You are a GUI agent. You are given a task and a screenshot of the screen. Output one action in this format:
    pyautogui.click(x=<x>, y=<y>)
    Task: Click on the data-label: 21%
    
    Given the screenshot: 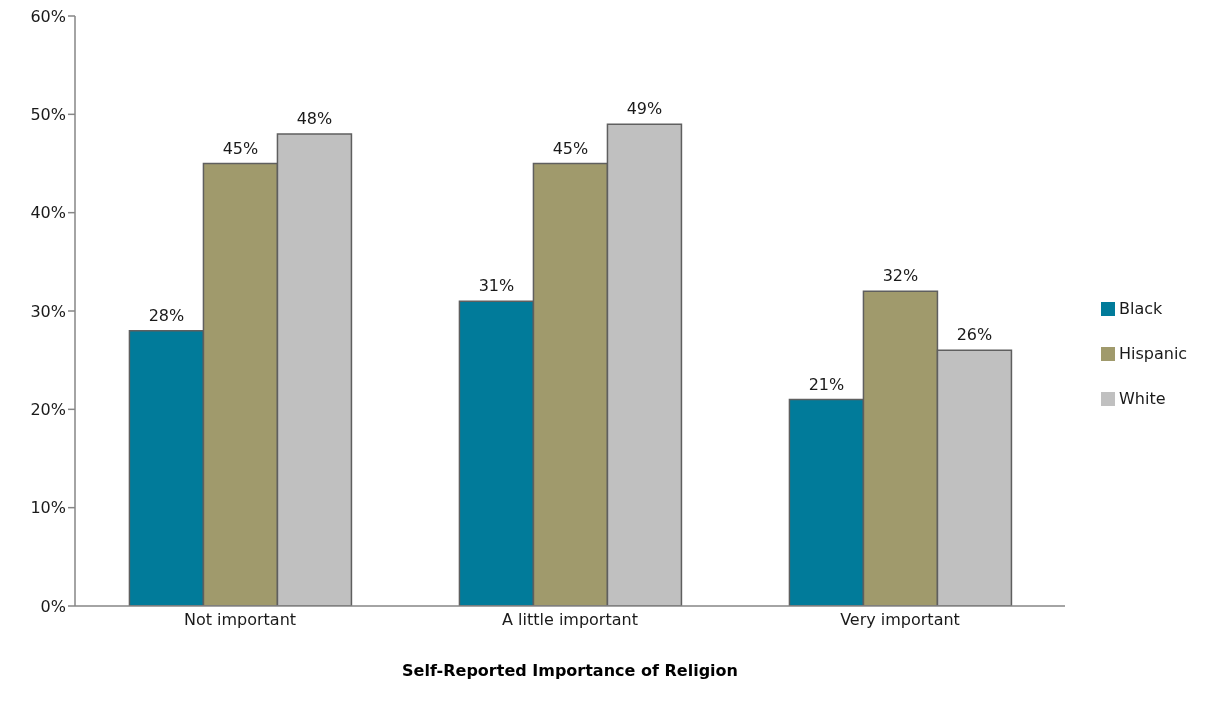 What is the action you would take?
    pyautogui.click(x=826, y=384)
    